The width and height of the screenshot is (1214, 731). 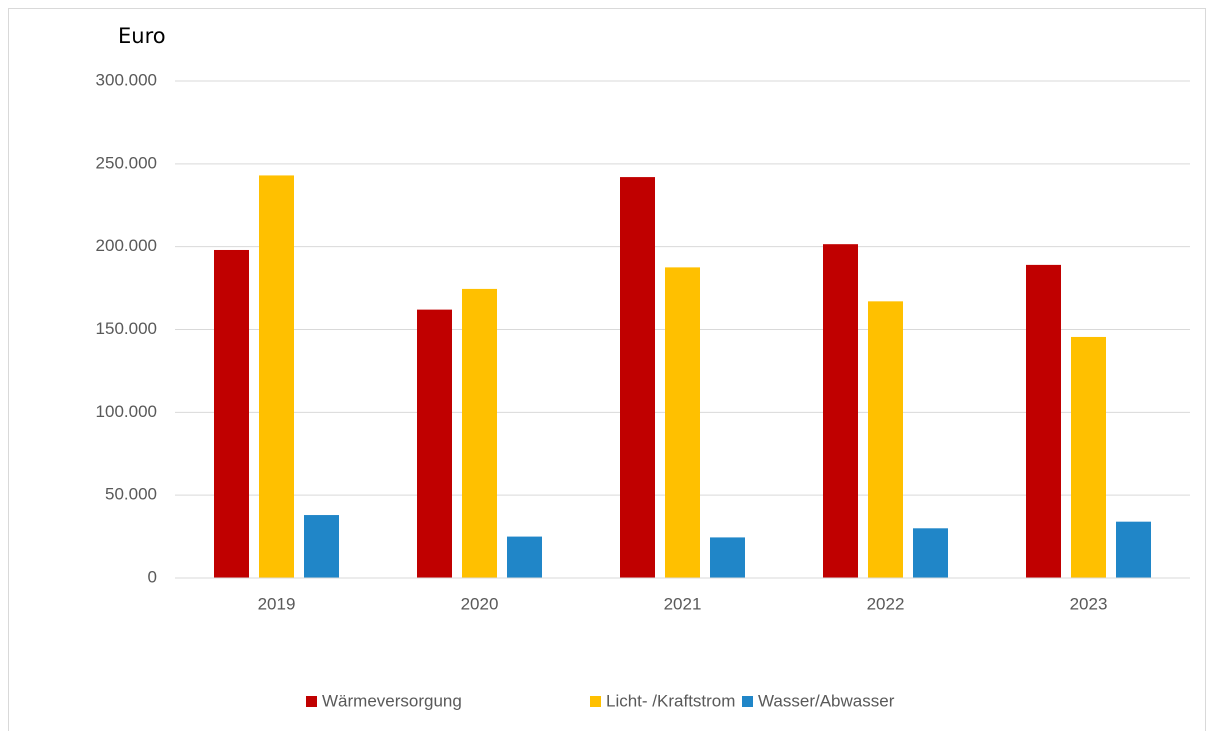 What do you see at coordinates (126, 328) in the screenshot?
I see `y-tick-label: 150.000` at bounding box center [126, 328].